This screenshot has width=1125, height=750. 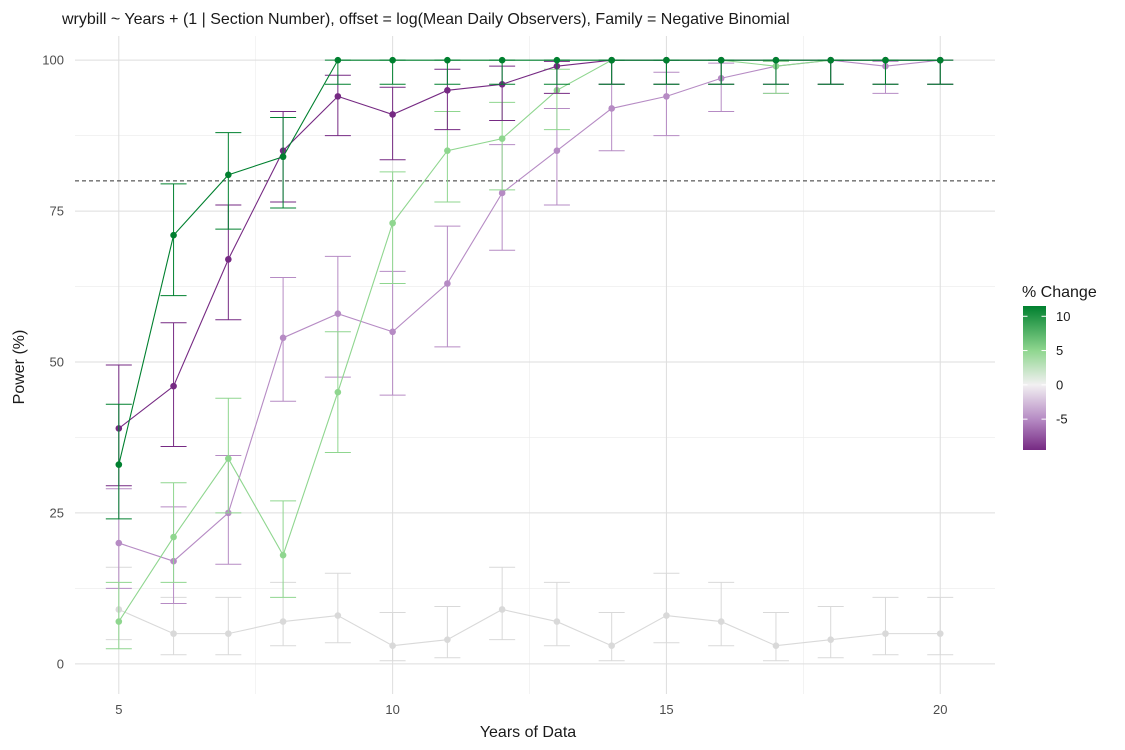 What do you see at coordinates (392, 709) in the screenshot?
I see `x-tick-label: 10` at bounding box center [392, 709].